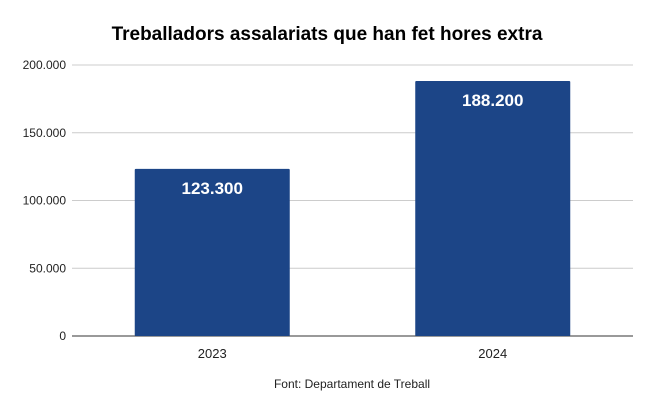 The width and height of the screenshot is (654, 418). What do you see at coordinates (45, 201) in the screenshot?
I see `y-tick-label: 100.000` at bounding box center [45, 201].